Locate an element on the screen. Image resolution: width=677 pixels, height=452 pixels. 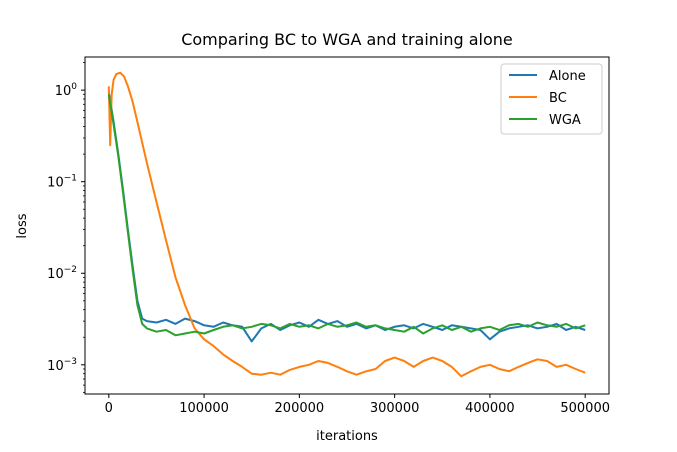
y-tick-label: 10⁰ is located at coordinates (66, 90).